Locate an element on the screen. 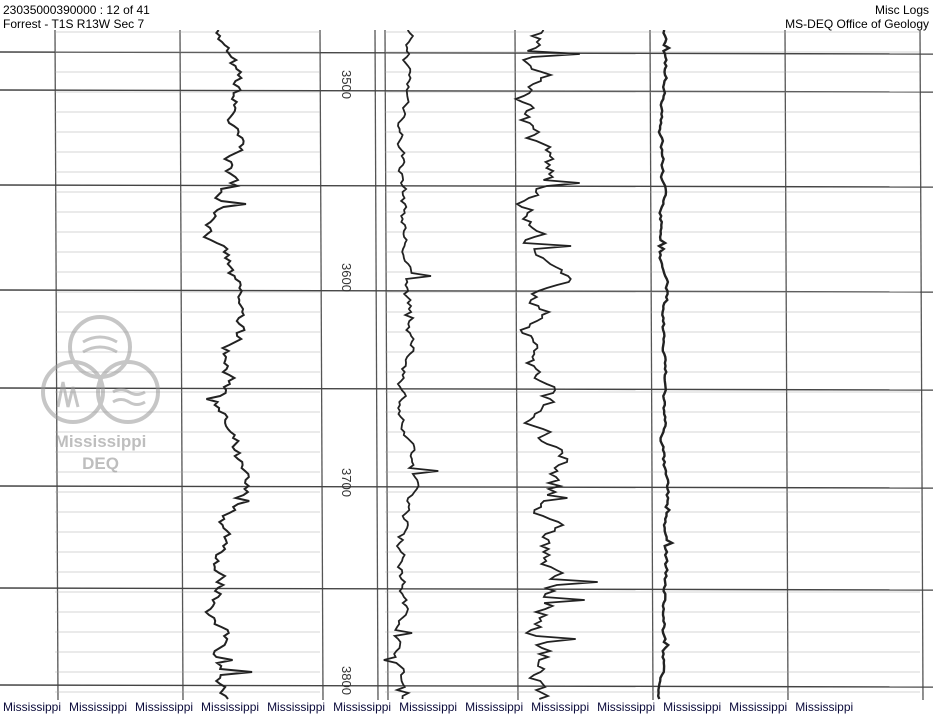  depth-label-3600: 3600 is located at coordinates (346, 277).